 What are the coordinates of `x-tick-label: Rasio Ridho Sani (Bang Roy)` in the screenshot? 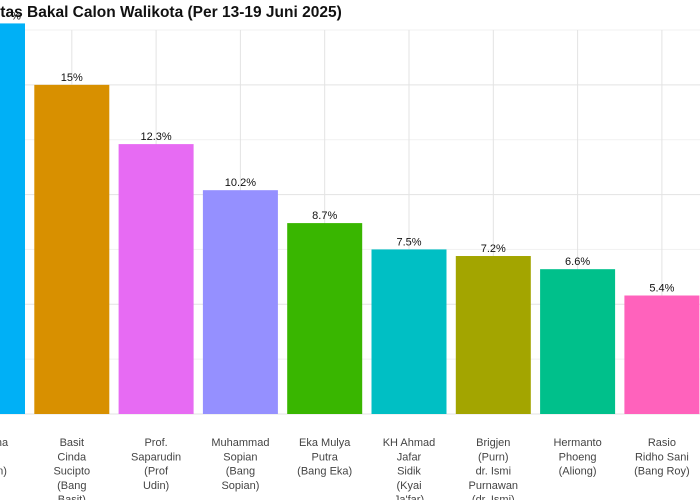 It's located at (662, 457).